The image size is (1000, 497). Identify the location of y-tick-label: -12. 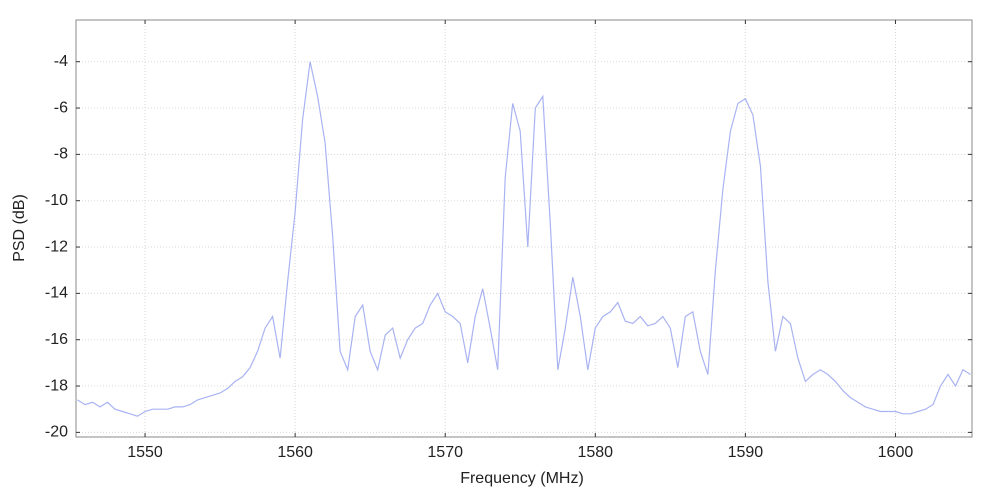
(56, 246).